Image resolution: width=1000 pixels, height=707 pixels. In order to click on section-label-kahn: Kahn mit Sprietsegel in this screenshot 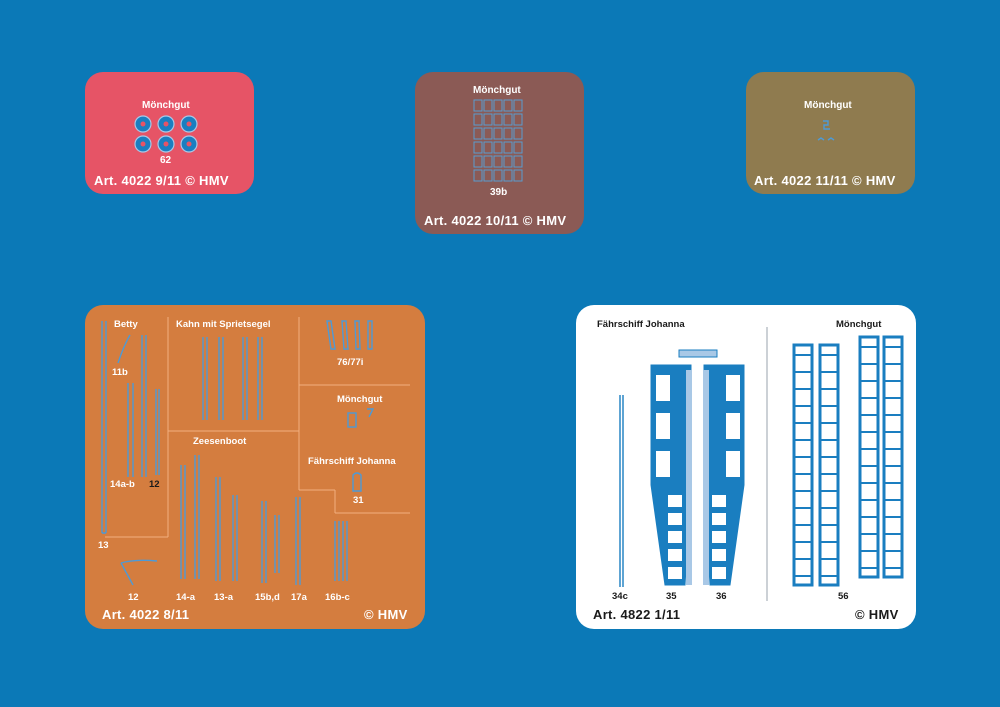, I will do `click(223, 324)`.